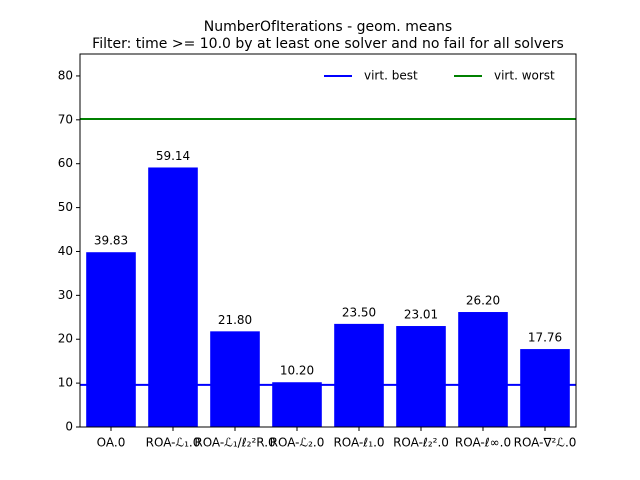 The image size is (640, 480). Describe the element at coordinates (111, 443) in the screenshot. I see `x-tick-label: OA.0` at that location.